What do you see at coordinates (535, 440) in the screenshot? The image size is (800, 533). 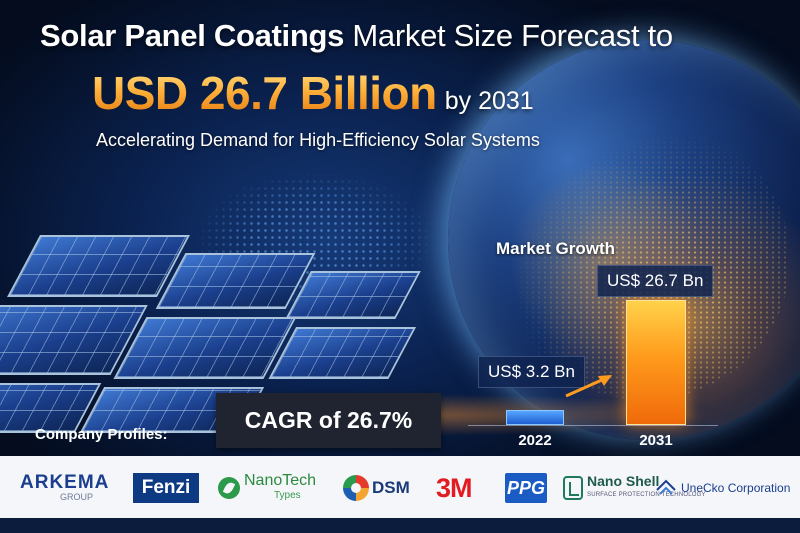 I see `x-tick-2022: 2022` at bounding box center [535, 440].